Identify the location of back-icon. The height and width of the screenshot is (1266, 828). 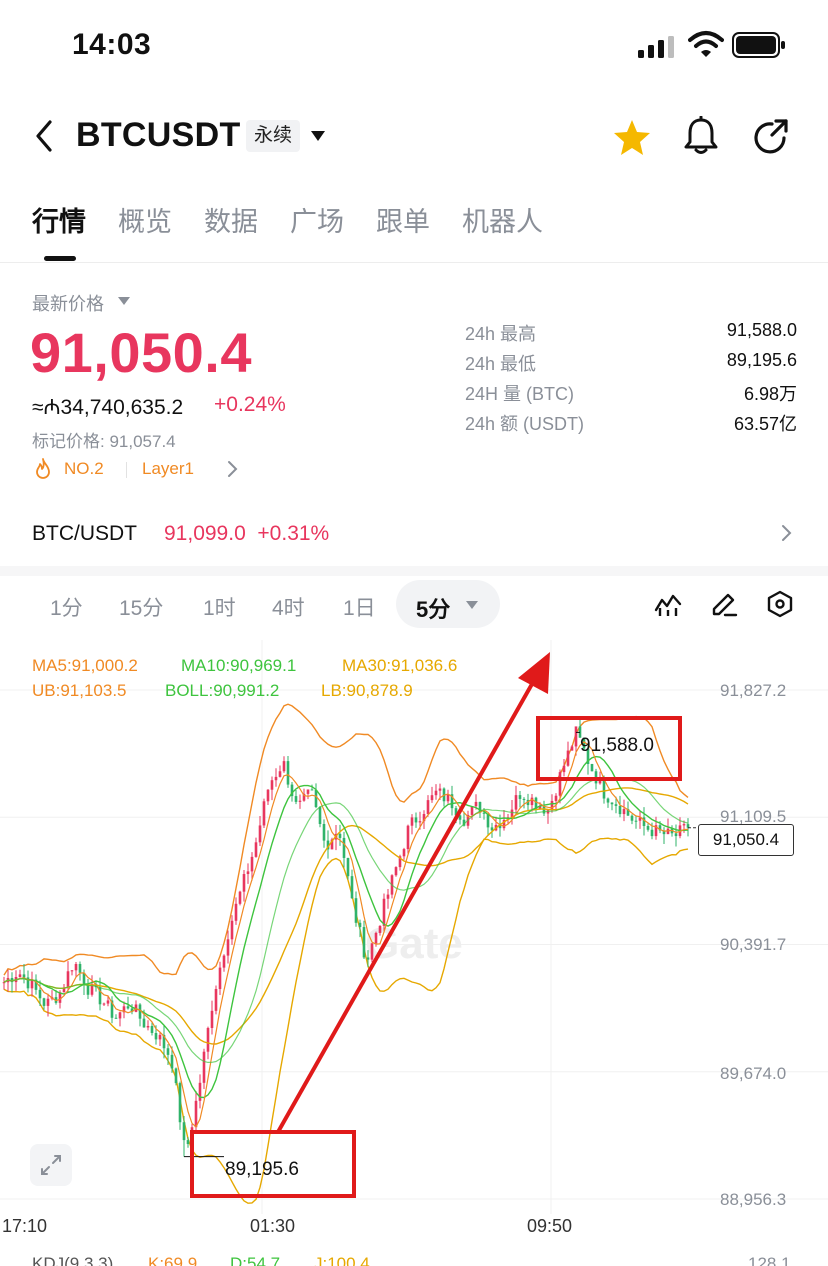
(45, 136).